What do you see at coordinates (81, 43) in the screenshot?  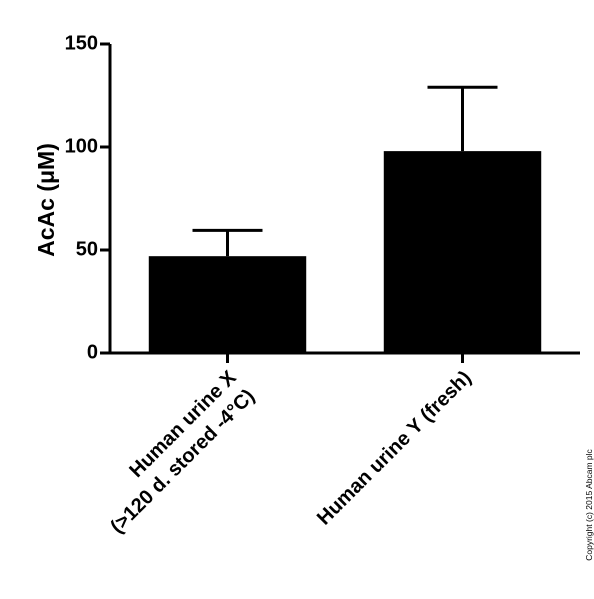 I see `y-tick-label: 150` at bounding box center [81, 43].